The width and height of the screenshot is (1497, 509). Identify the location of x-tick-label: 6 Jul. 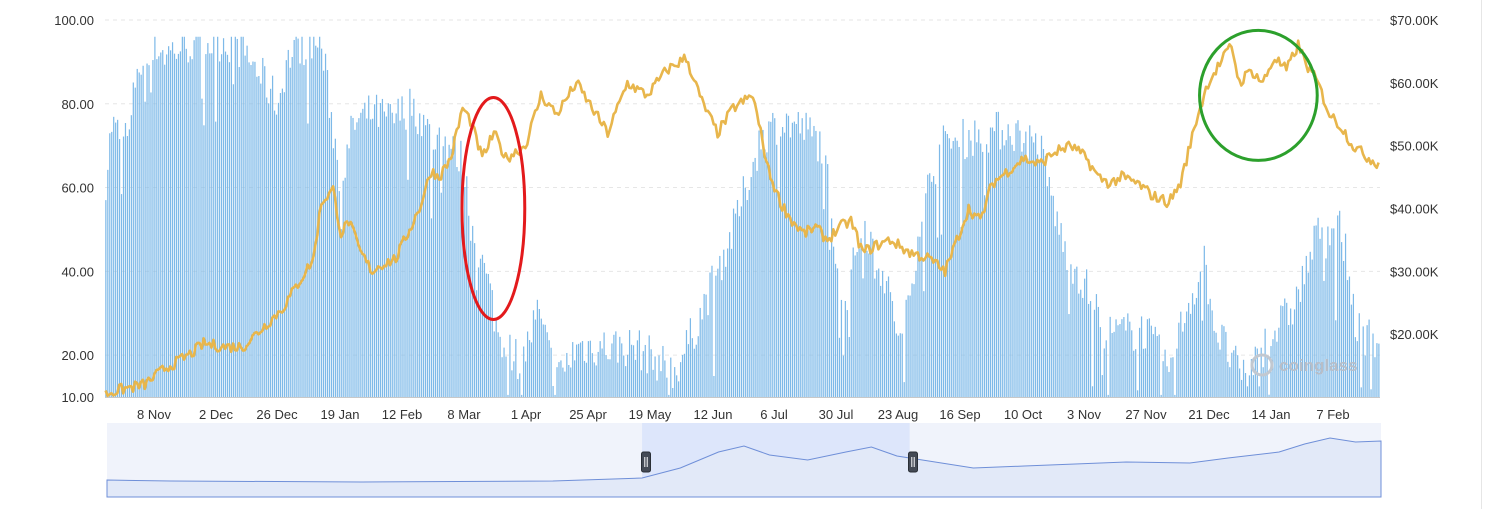
(774, 414).